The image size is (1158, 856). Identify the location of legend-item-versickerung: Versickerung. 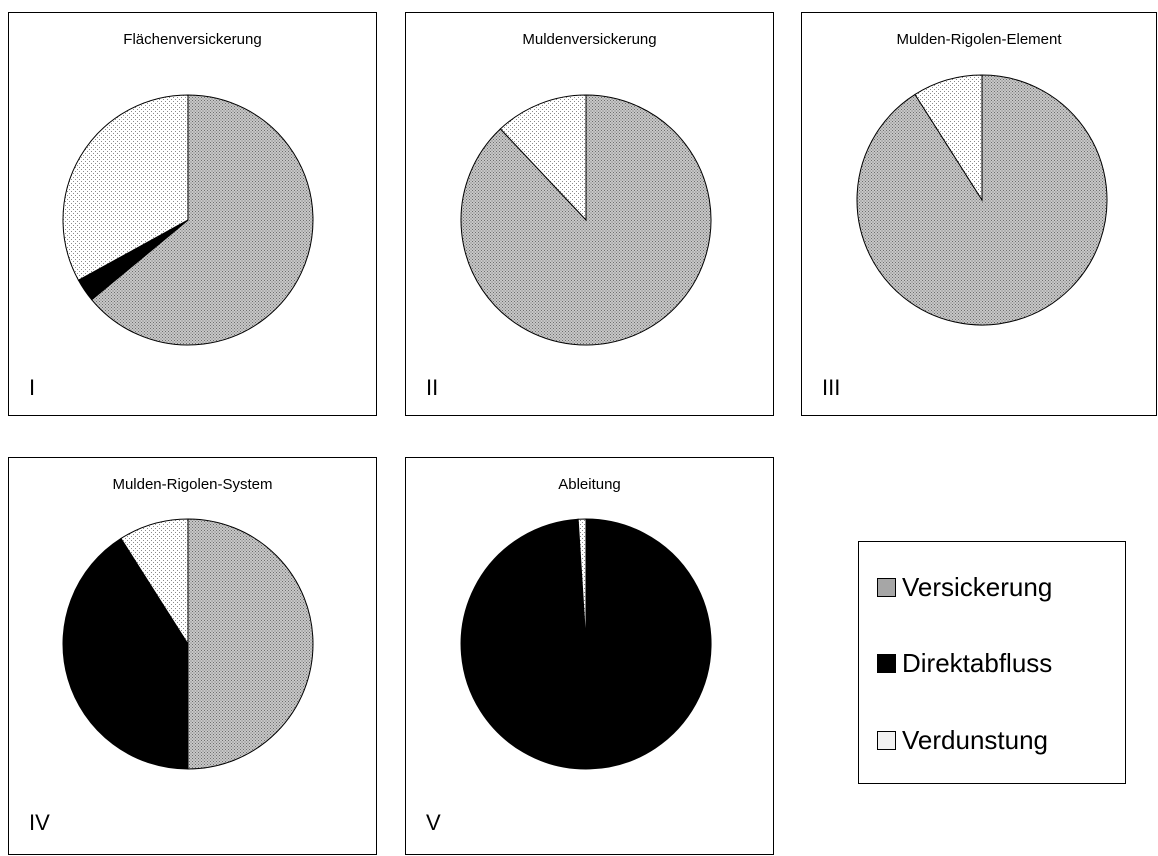
(964, 587).